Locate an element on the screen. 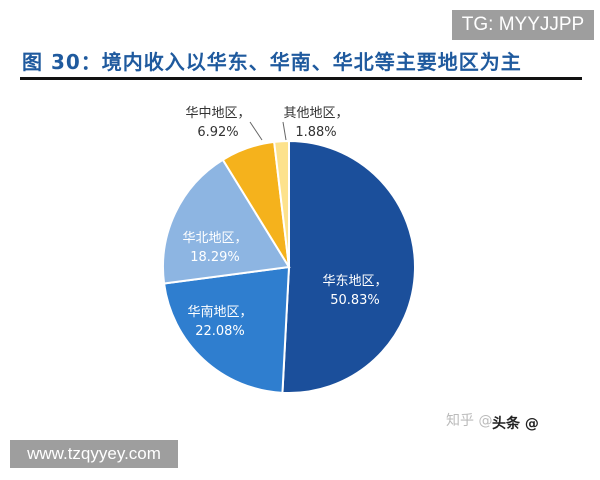 The image size is (600, 480). slice-value-label: 1.88% is located at coordinates (315, 132).